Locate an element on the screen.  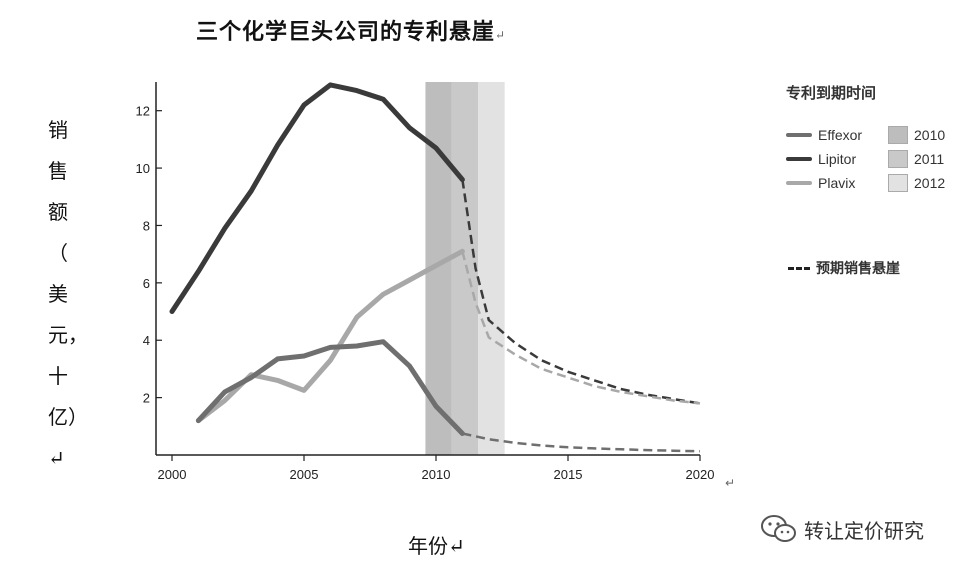
x-tick-label: 2000 is located at coordinates (172, 474).